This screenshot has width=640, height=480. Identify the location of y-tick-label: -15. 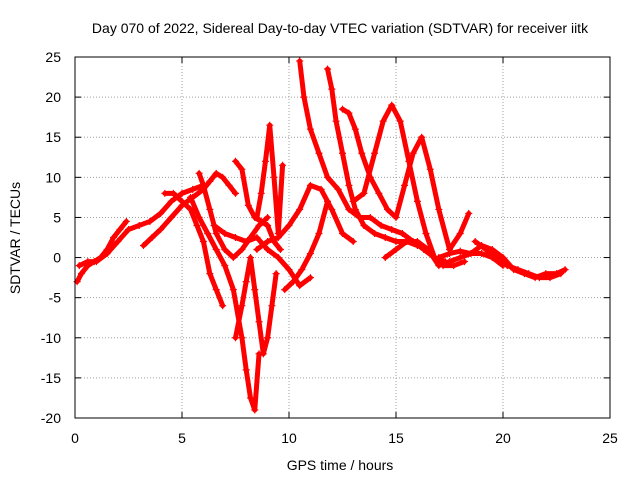
(51, 378).